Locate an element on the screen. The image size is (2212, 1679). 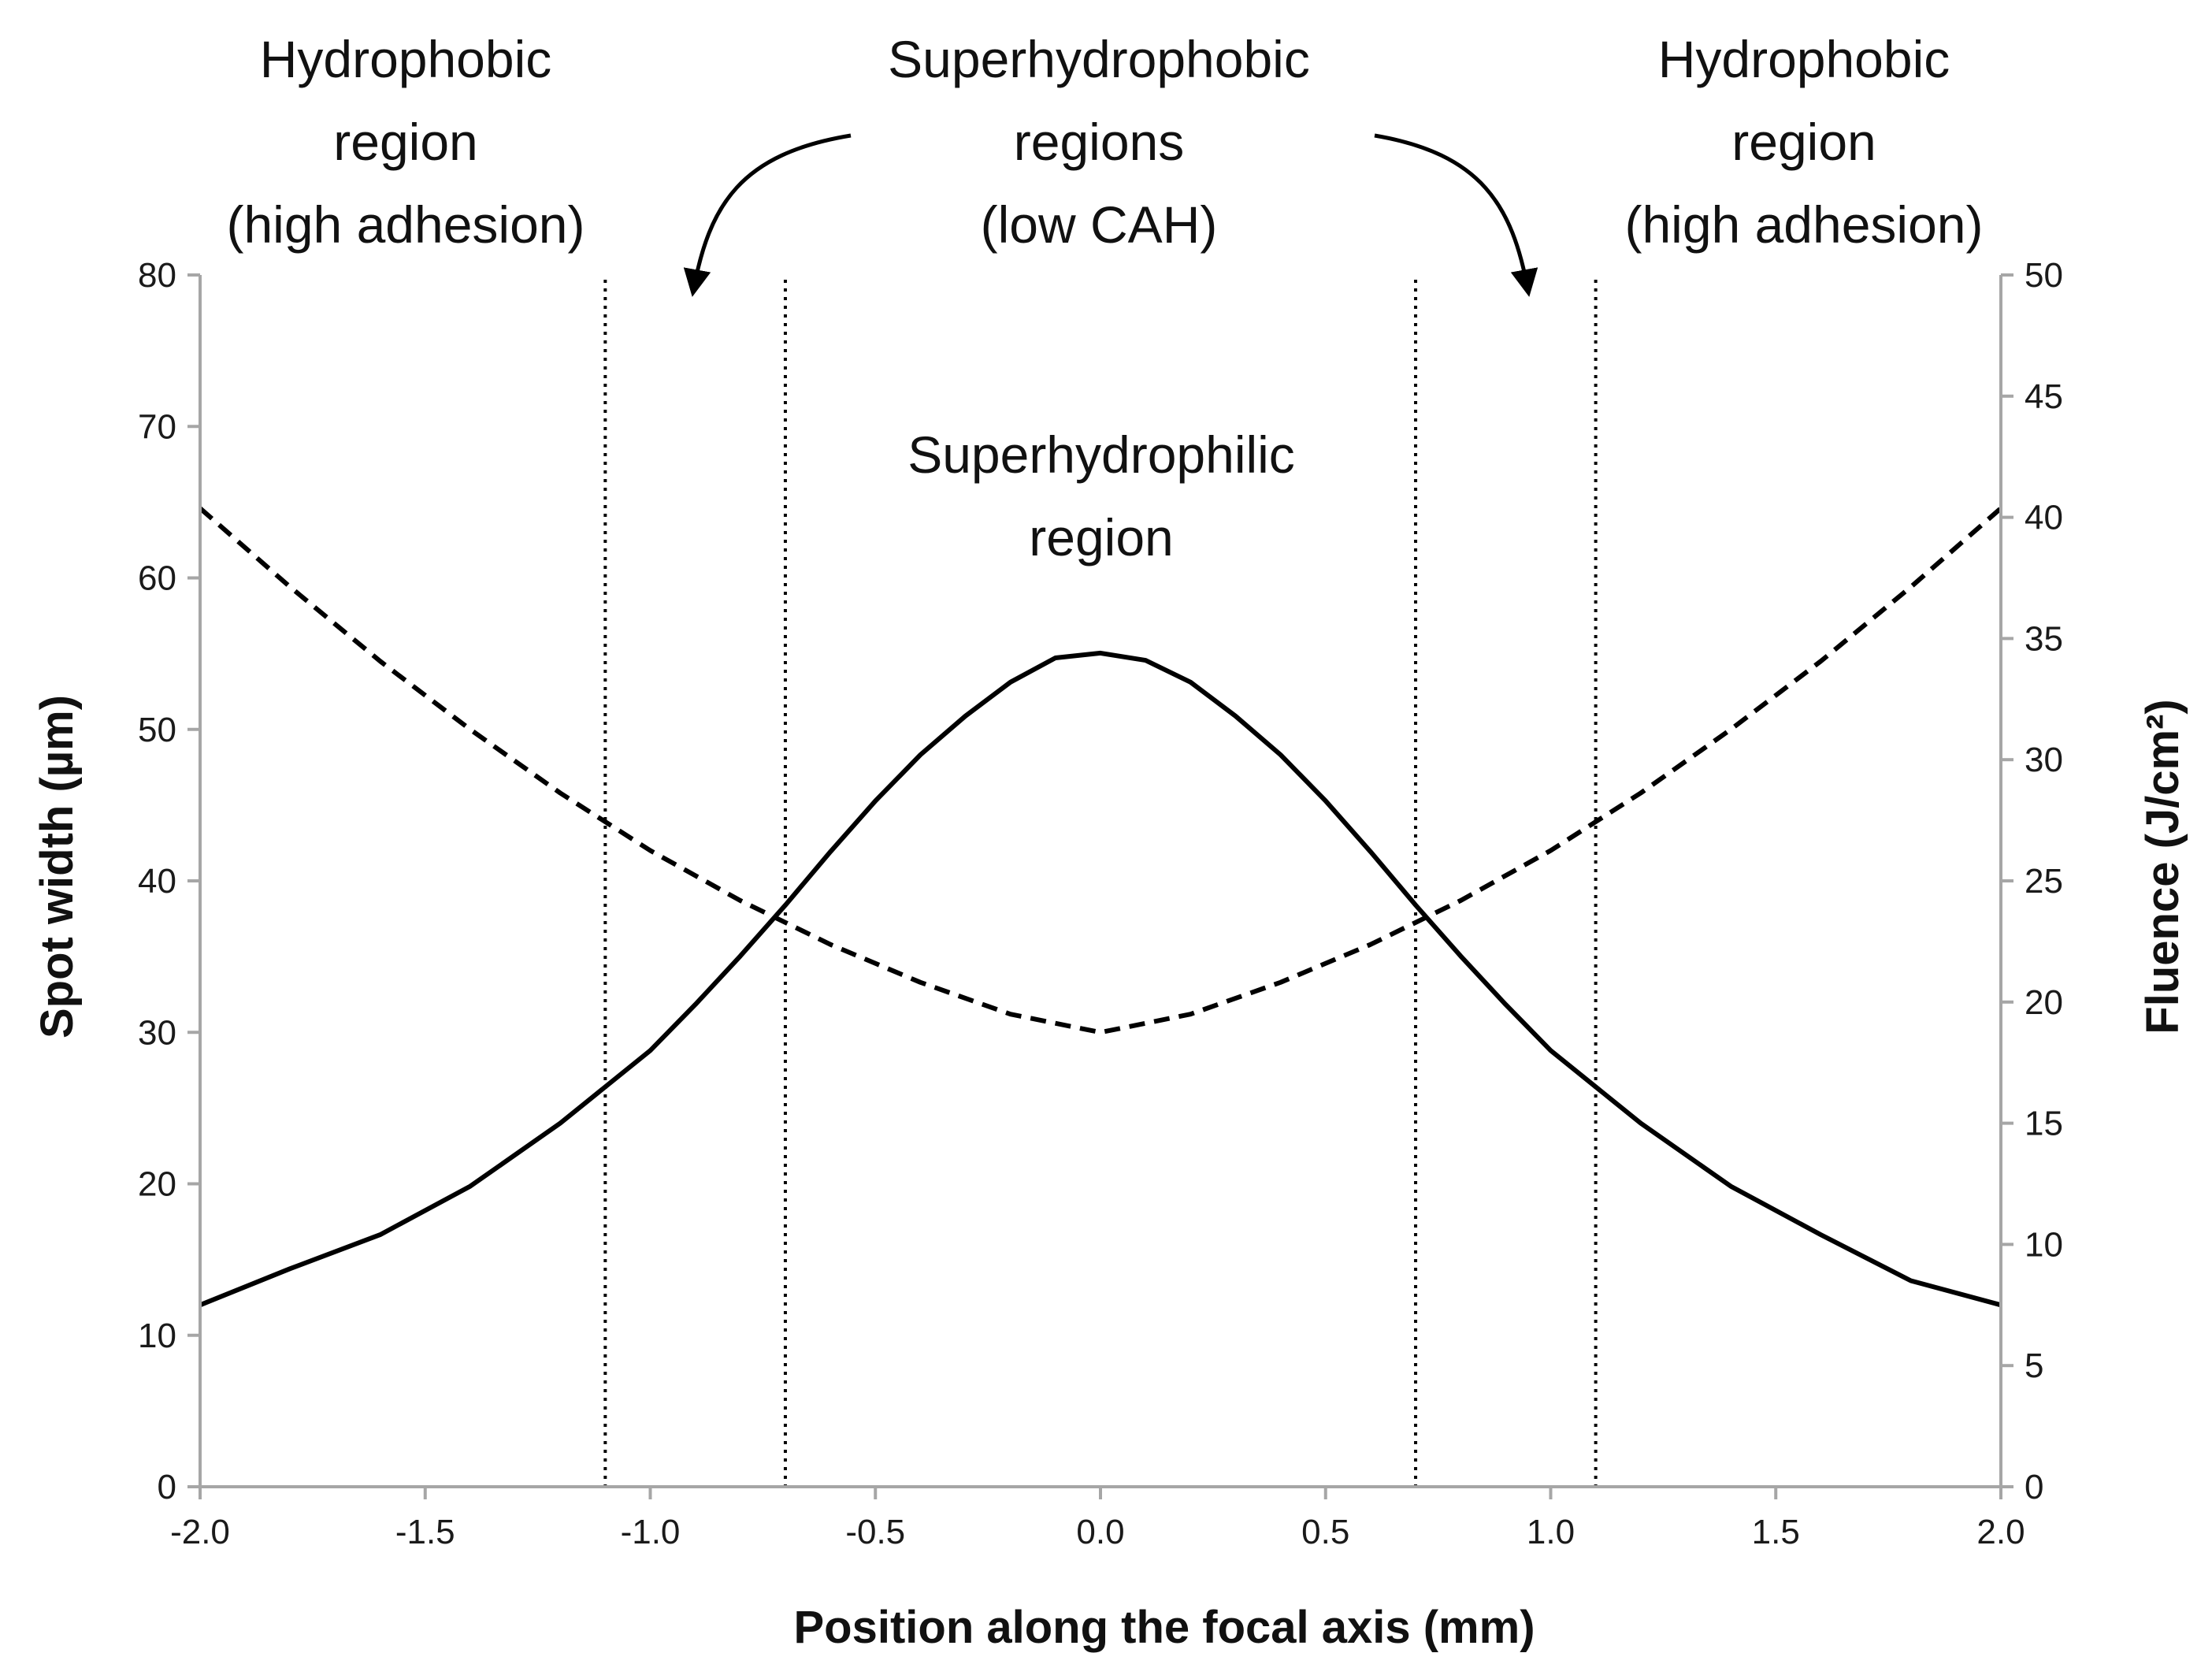
x-tick-label: 1.5 is located at coordinates (1776, 1532).